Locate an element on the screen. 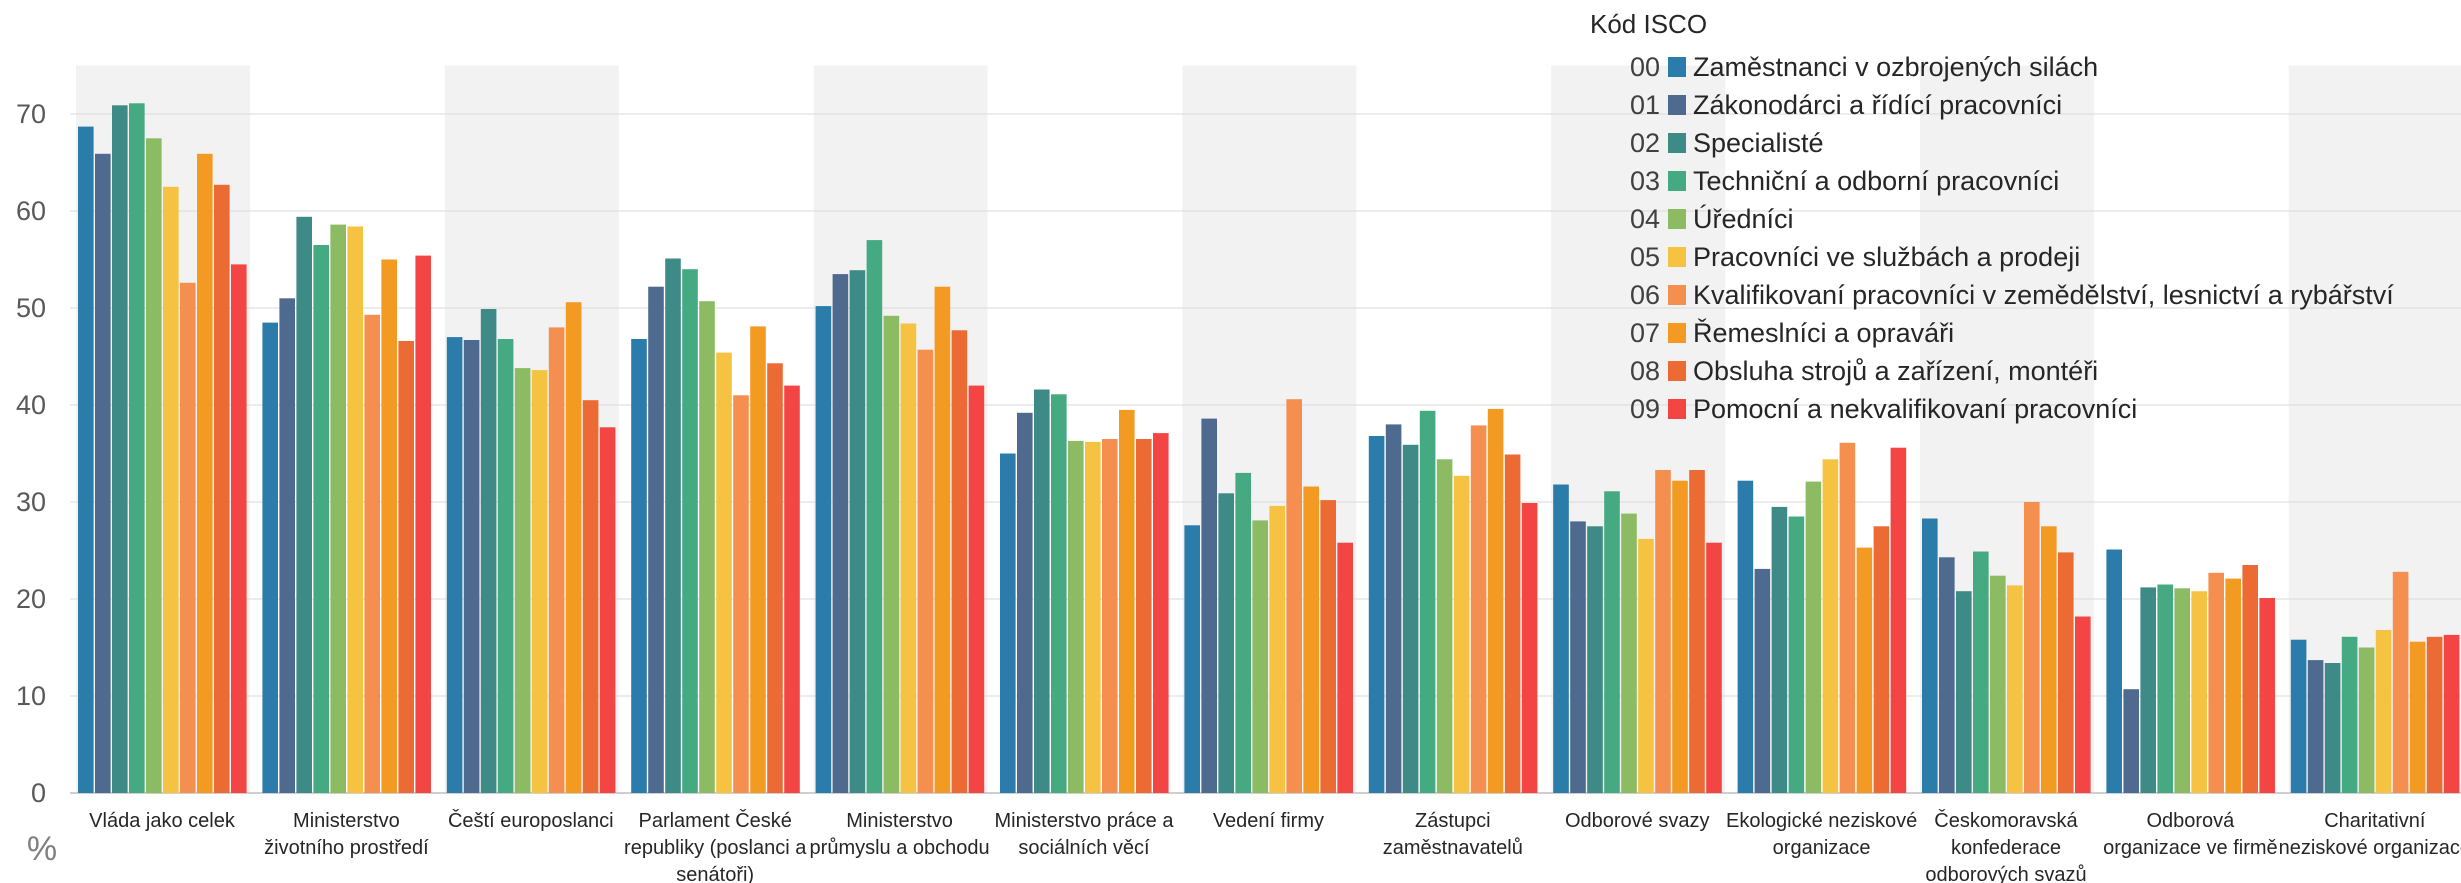  legend-code: 05 is located at coordinates (1645, 257).